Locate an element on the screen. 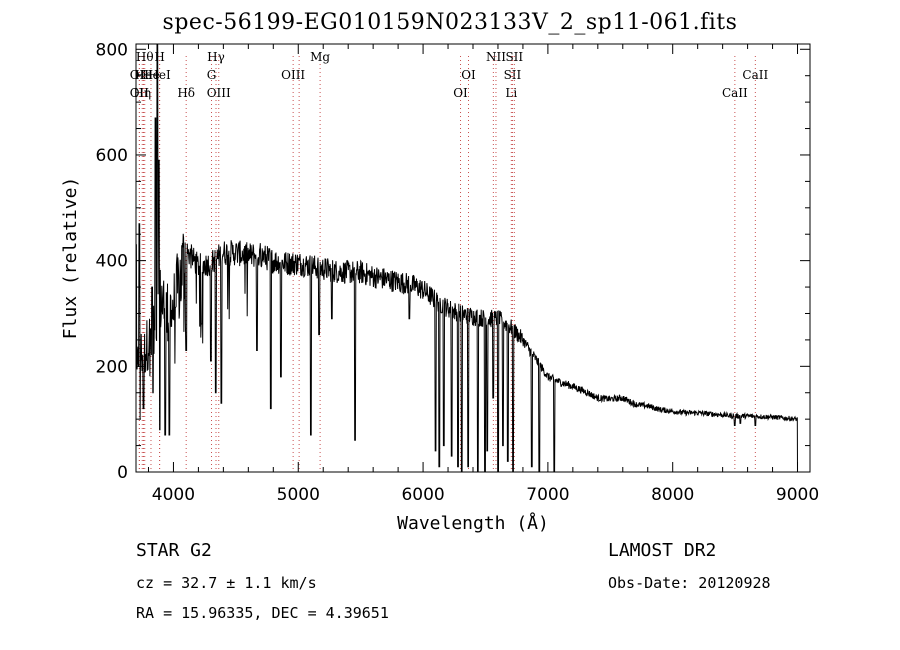 Image resolution: width=900 pixels, height=650 pixels. x-tick-label: 5000 is located at coordinates (298, 495).